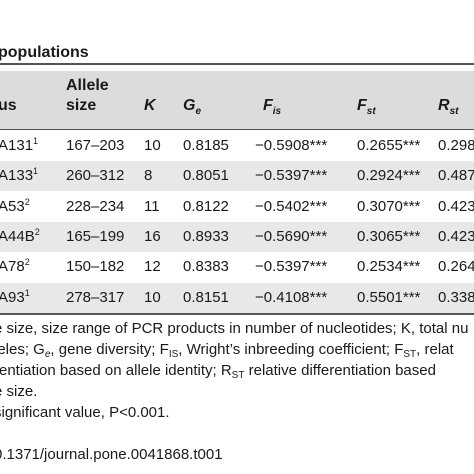 The width and height of the screenshot is (474, 474). I want to click on cell-locus: A931, so click(15, 296).